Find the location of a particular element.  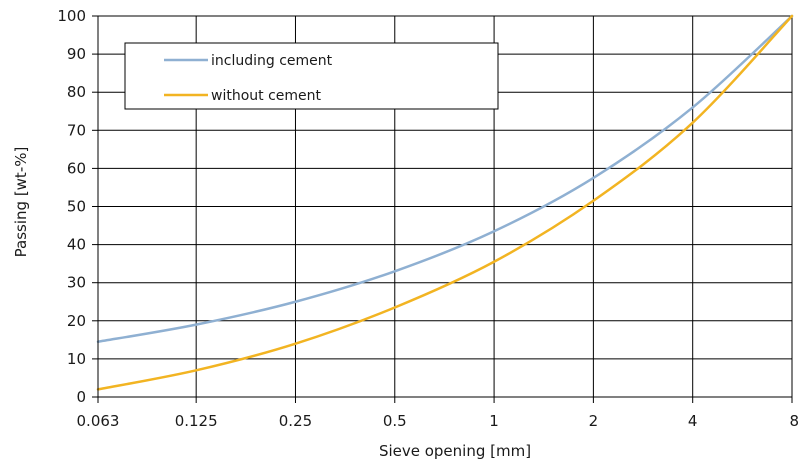

y-tick-label: 70 is located at coordinates (76, 130).